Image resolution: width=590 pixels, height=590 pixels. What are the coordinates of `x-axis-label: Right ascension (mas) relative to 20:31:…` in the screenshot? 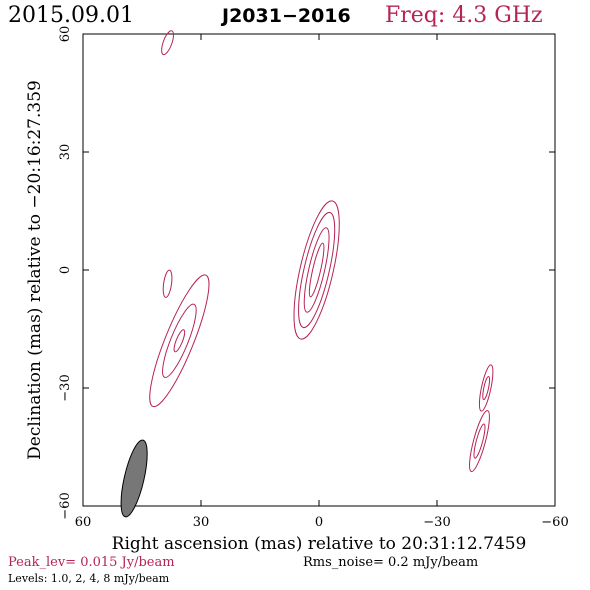 It's located at (319, 544).